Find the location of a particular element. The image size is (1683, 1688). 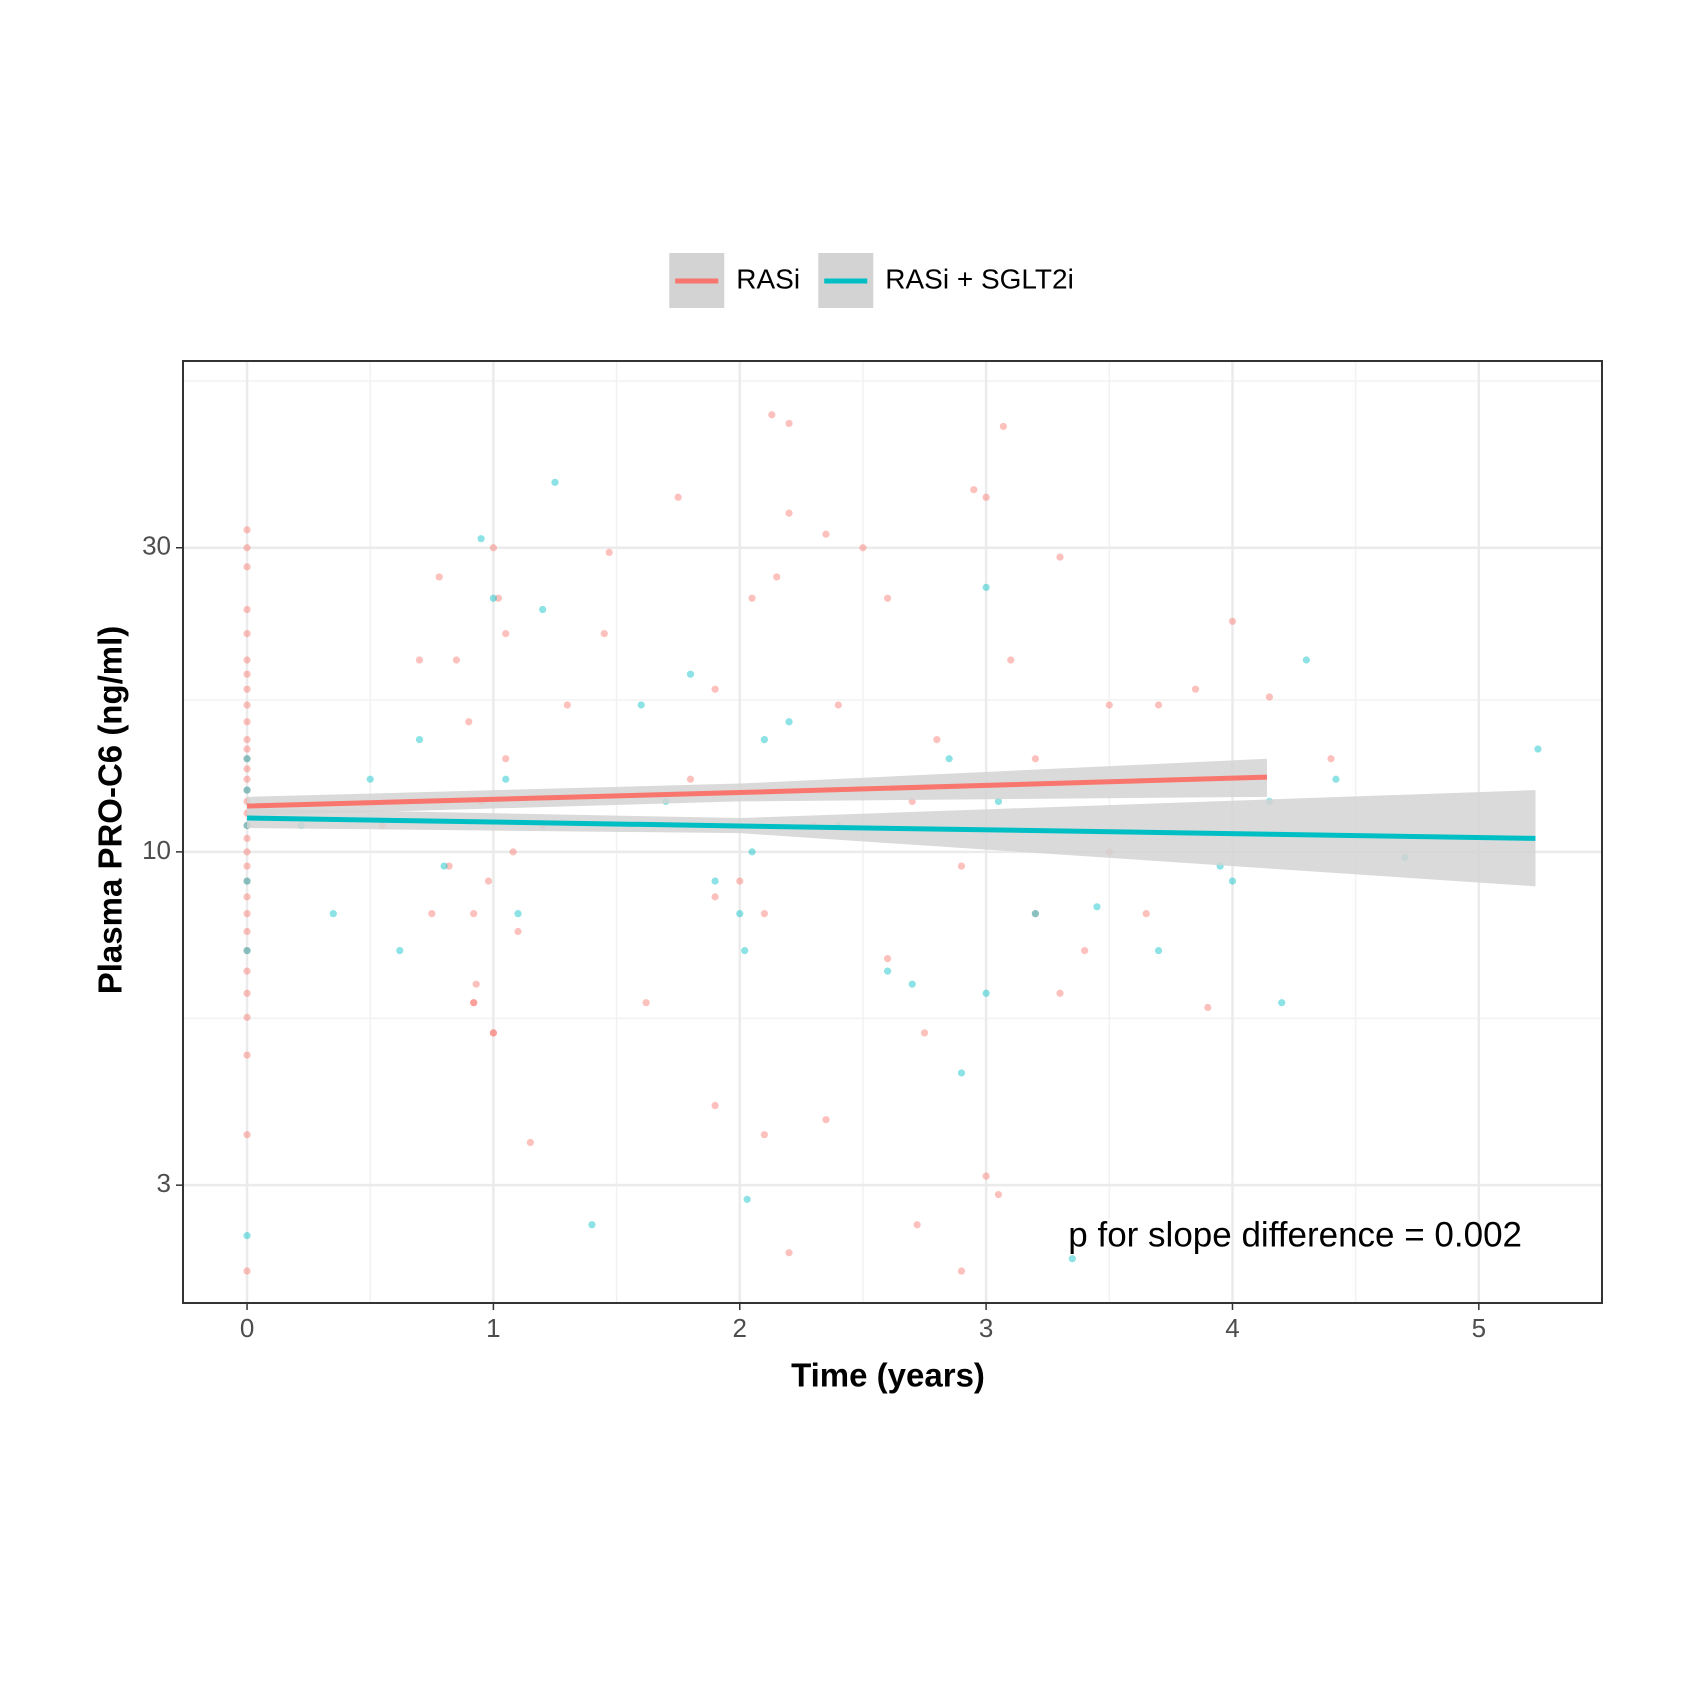

x-tick-label: 5 is located at coordinates (1479, 1328).